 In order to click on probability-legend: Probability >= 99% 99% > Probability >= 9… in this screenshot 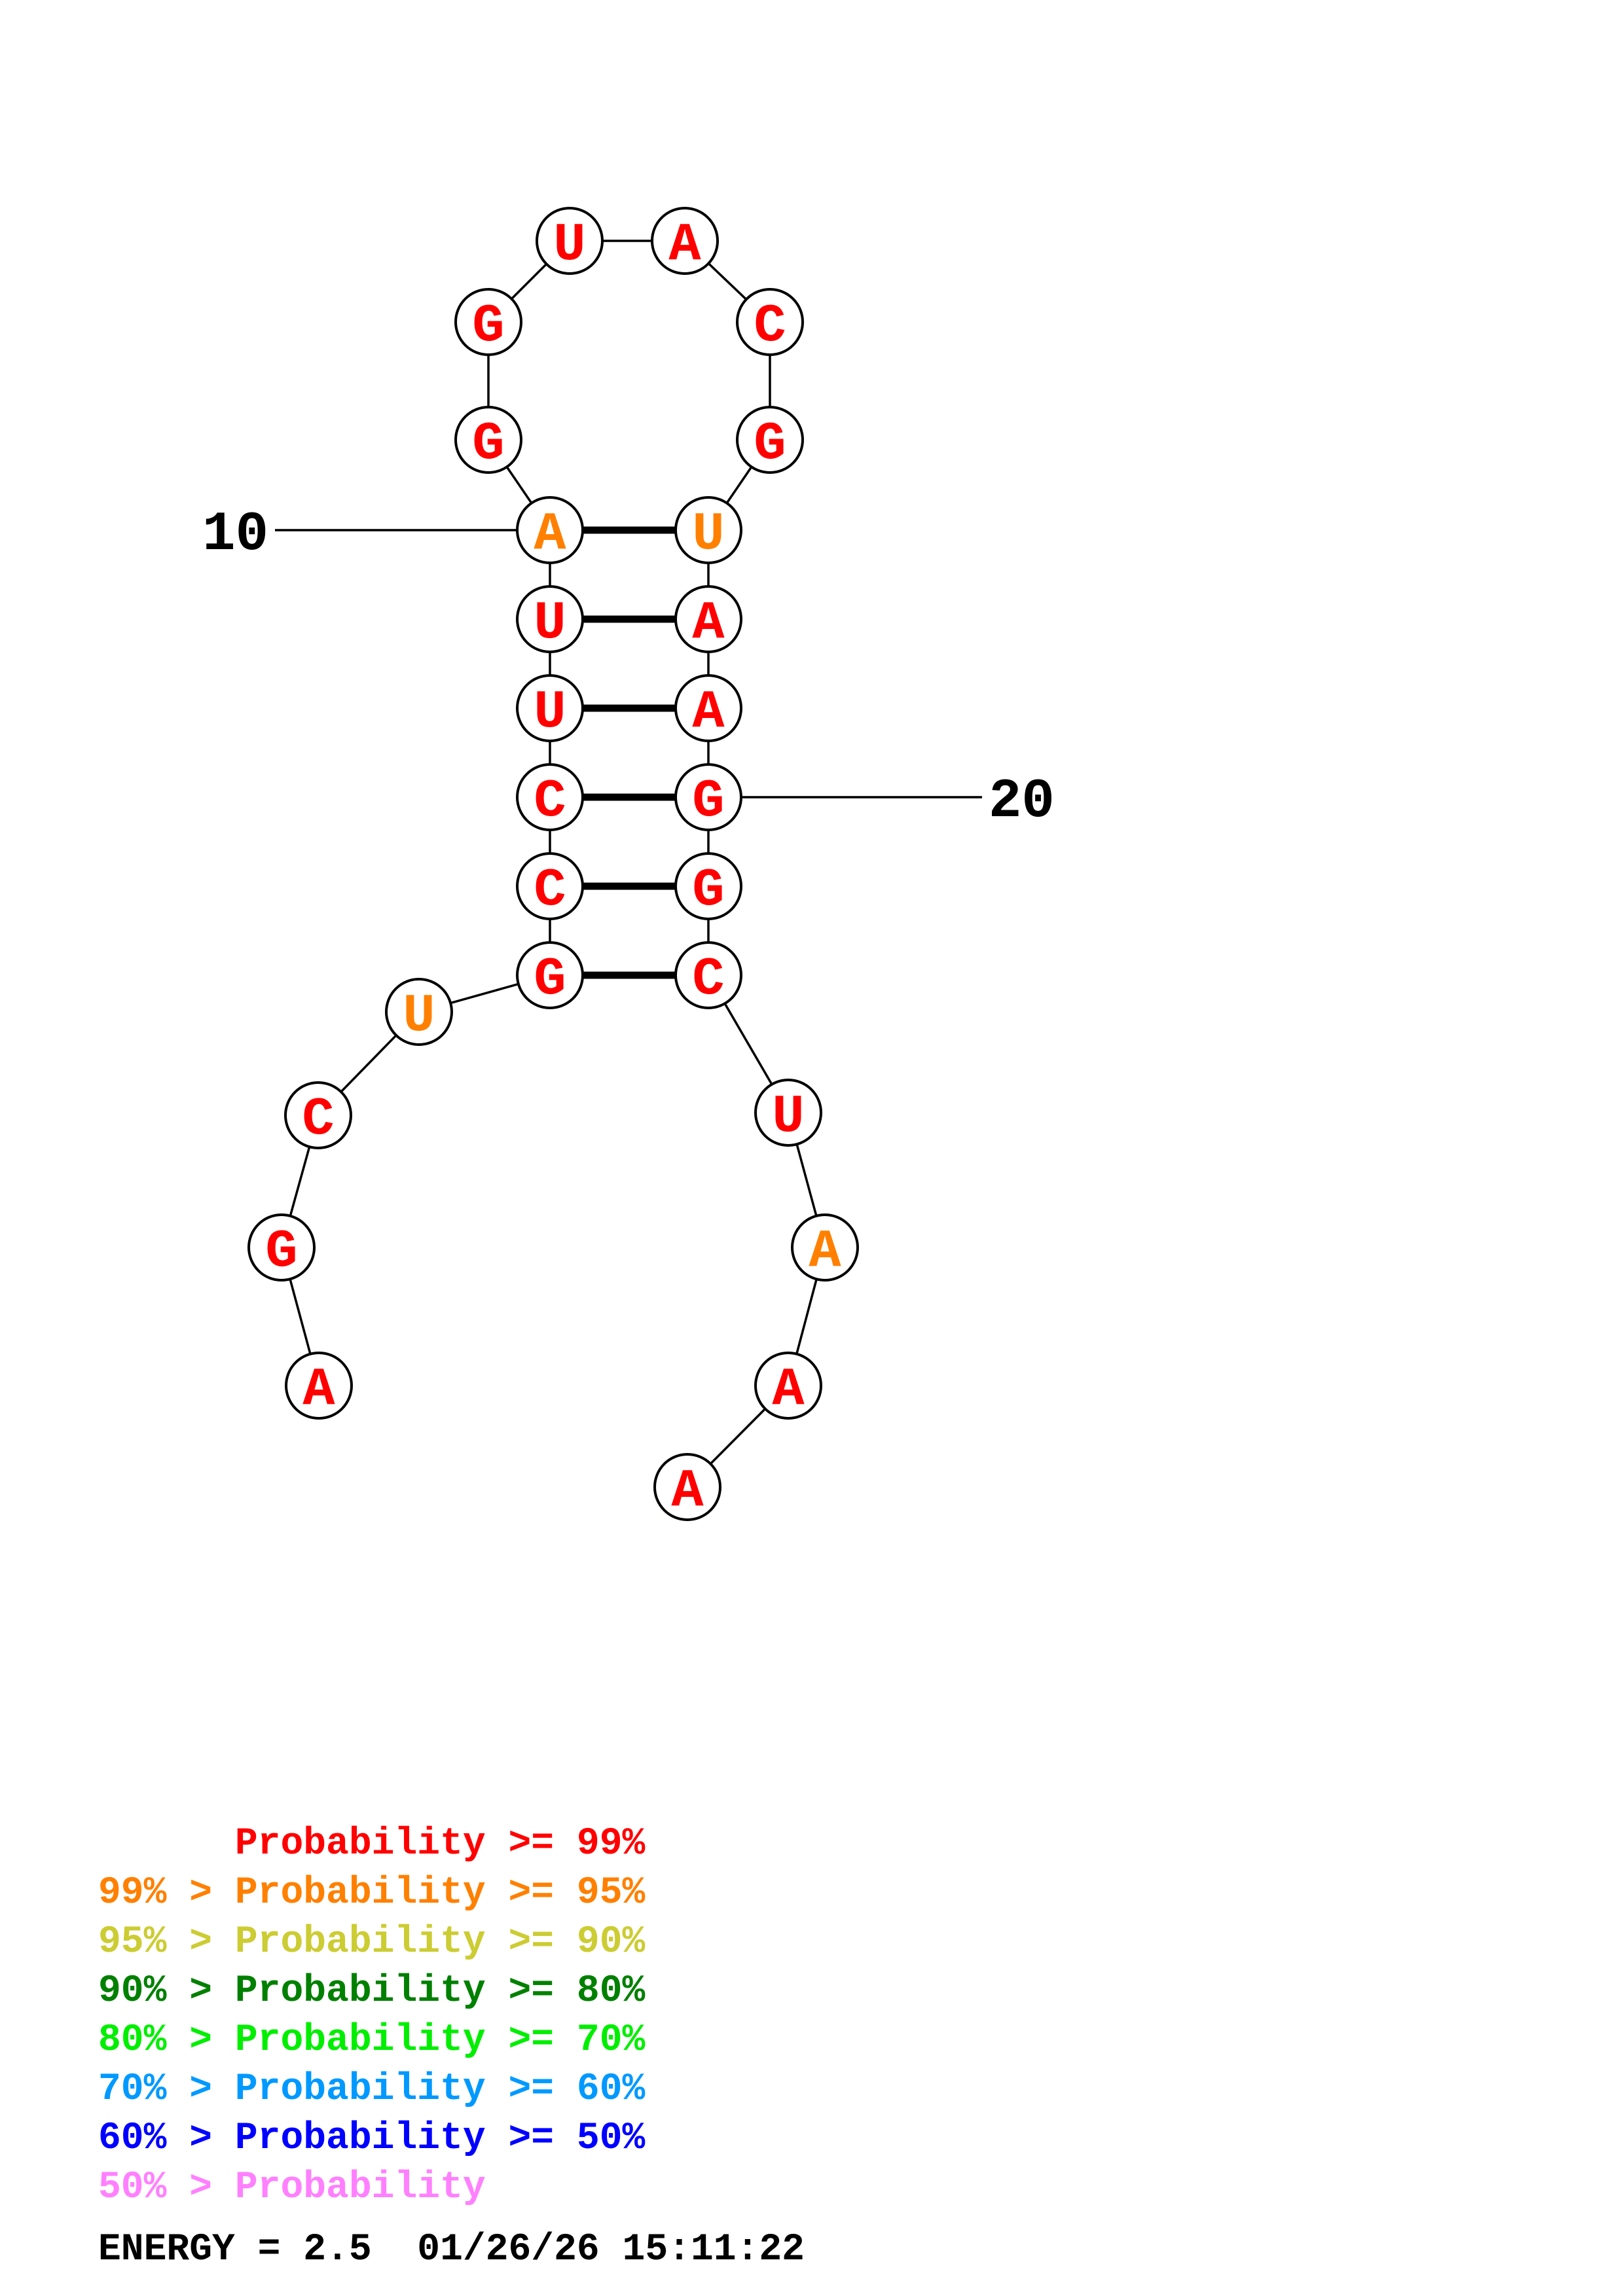, I will do `click(372, 2016)`.